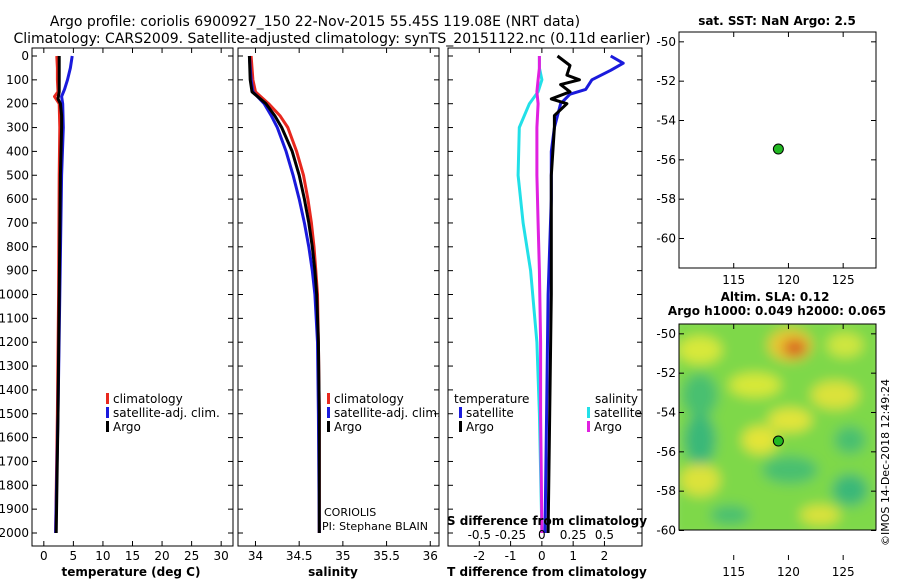 This screenshot has height=580, width=900. I want to click on sst-y-ticks: -50 -52 -54 -56 -58 -60, so click(766, 140).